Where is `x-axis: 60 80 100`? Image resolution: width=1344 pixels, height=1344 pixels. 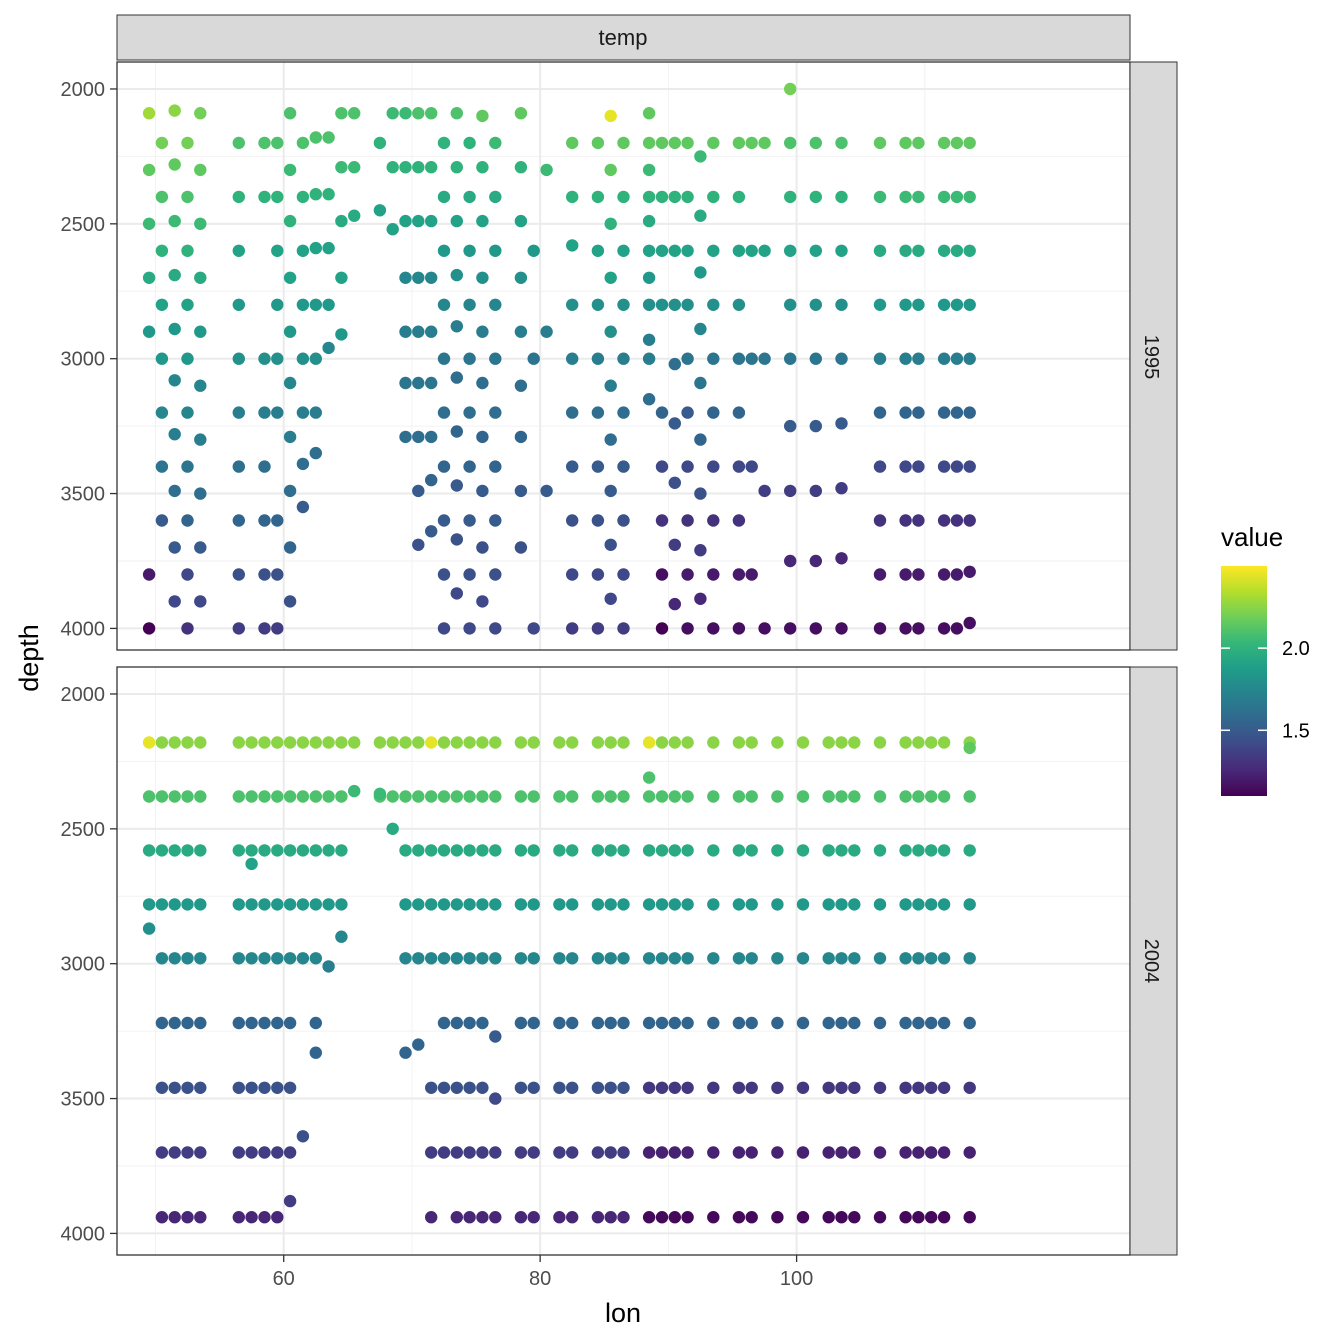 x-axis: 60 80 100 is located at coordinates (543, 1272).